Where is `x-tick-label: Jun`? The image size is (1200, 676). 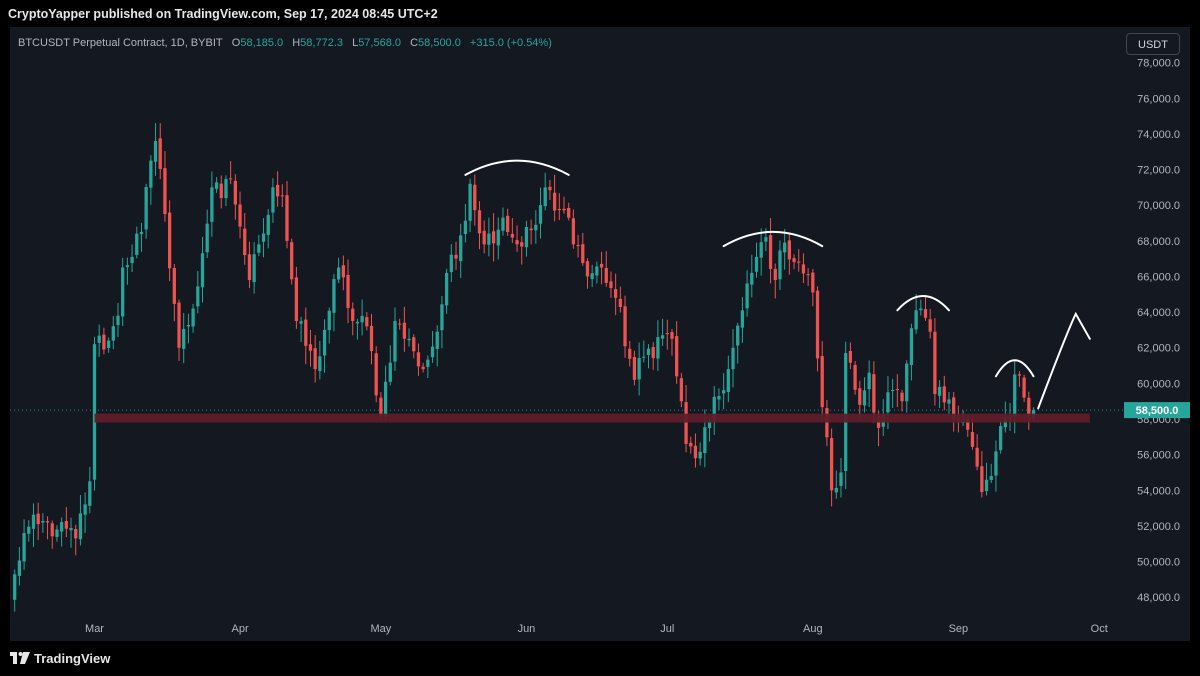
x-tick-label: Jun is located at coordinates (527, 629).